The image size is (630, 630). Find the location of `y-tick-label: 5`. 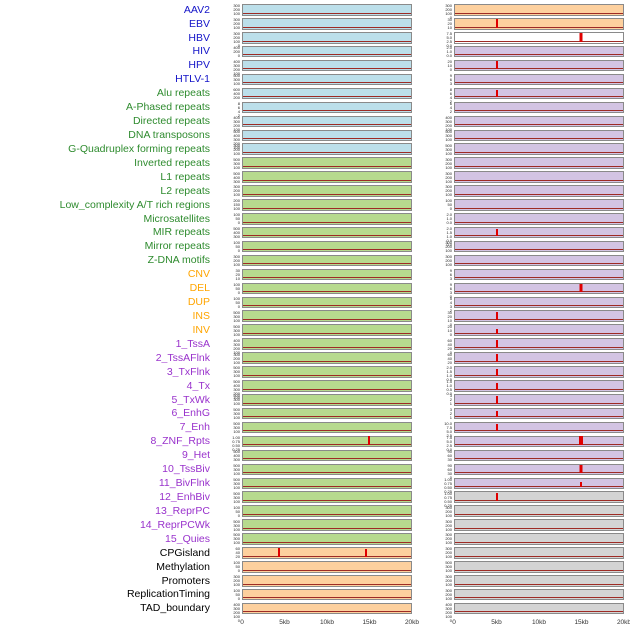

y-tick-label: 5 is located at coordinates (450, 298).